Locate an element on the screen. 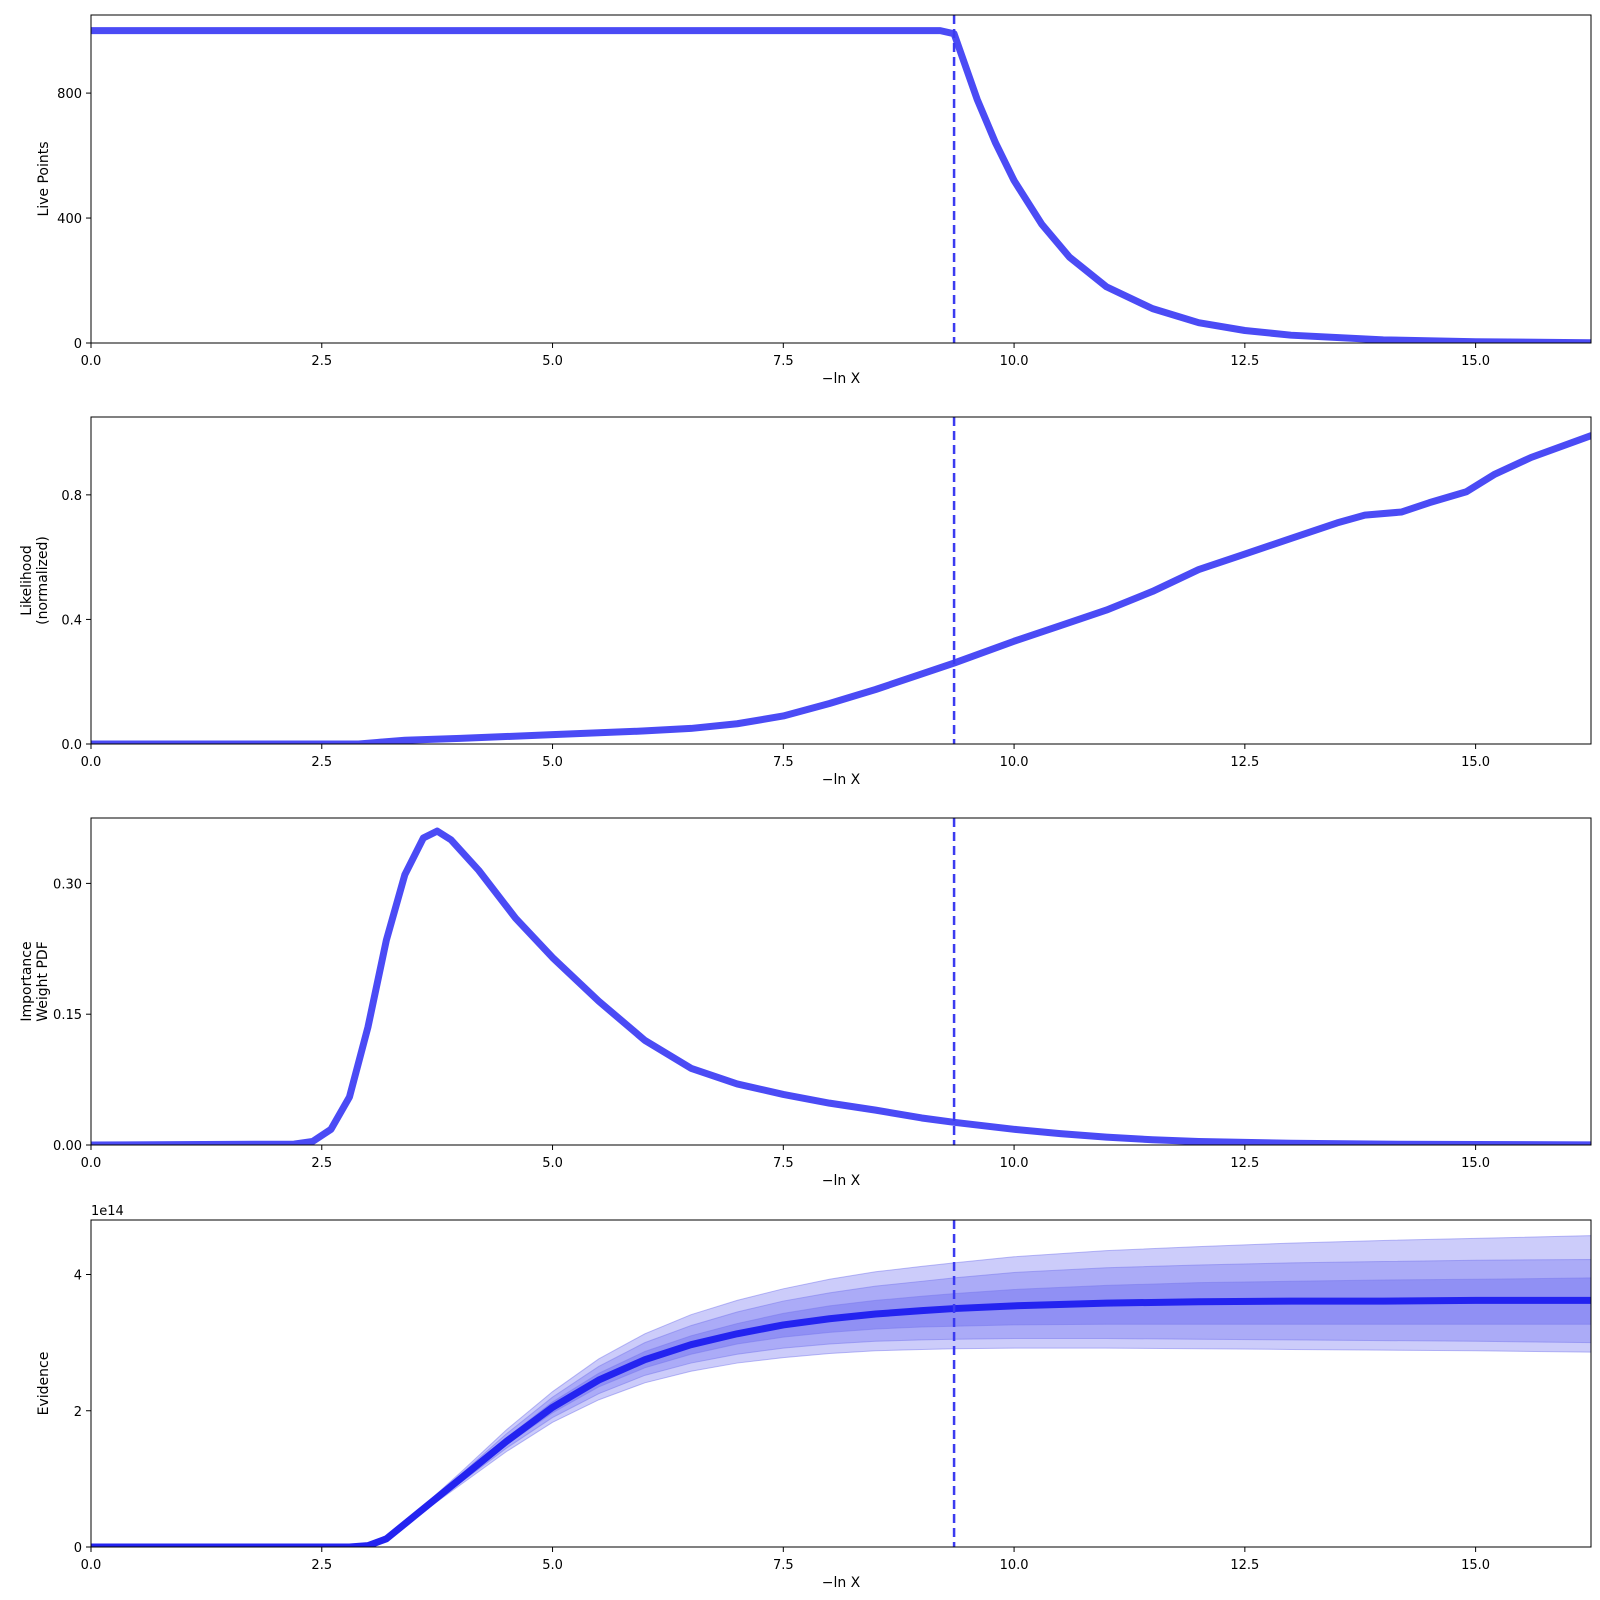  y-tick-label: 2 is located at coordinates (78, 1412).